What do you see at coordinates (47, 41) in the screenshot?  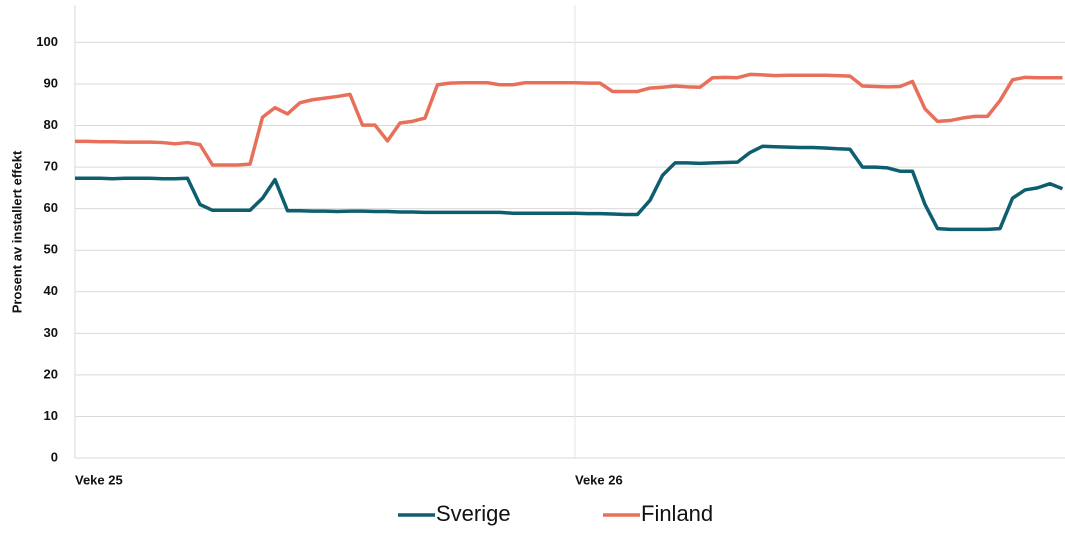 I see `y-tick-label: 100` at bounding box center [47, 41].